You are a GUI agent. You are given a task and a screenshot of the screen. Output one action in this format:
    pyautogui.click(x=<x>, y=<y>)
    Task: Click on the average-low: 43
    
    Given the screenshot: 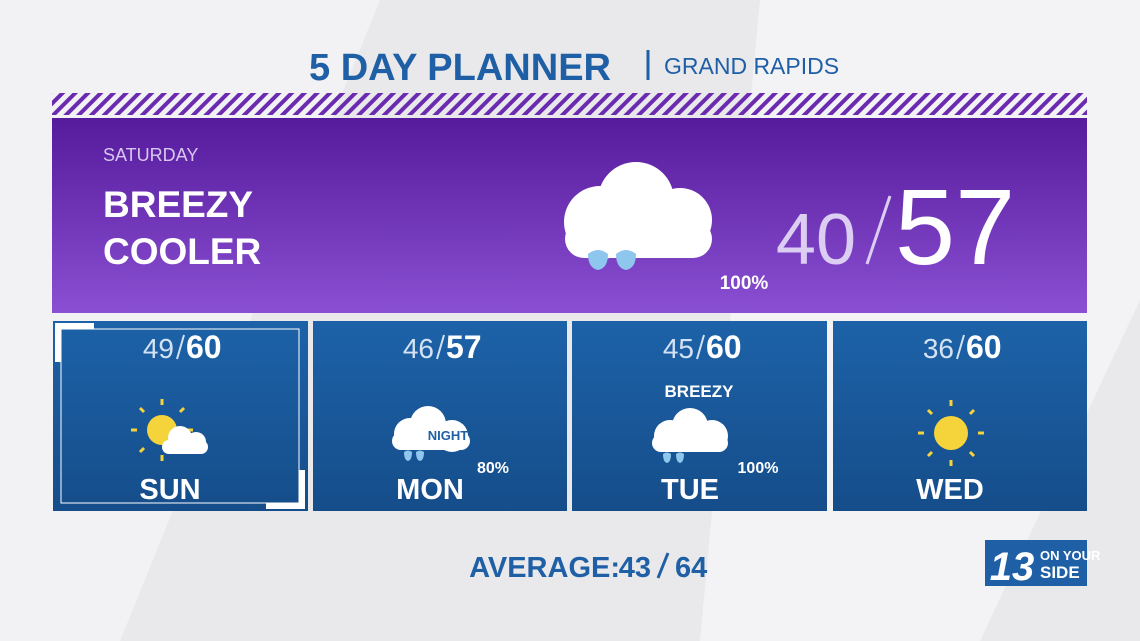 What is the action you would take?
    pyautogui.click(x=635, y=568)
    